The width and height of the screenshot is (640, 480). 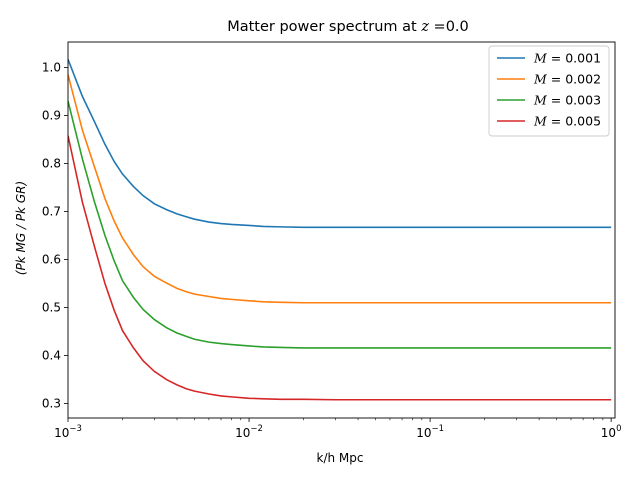 What do you see at coordinates (51, 356) in the screenshot?
I see `y-tick-label: 0.4` at bounding box center [51, 356].